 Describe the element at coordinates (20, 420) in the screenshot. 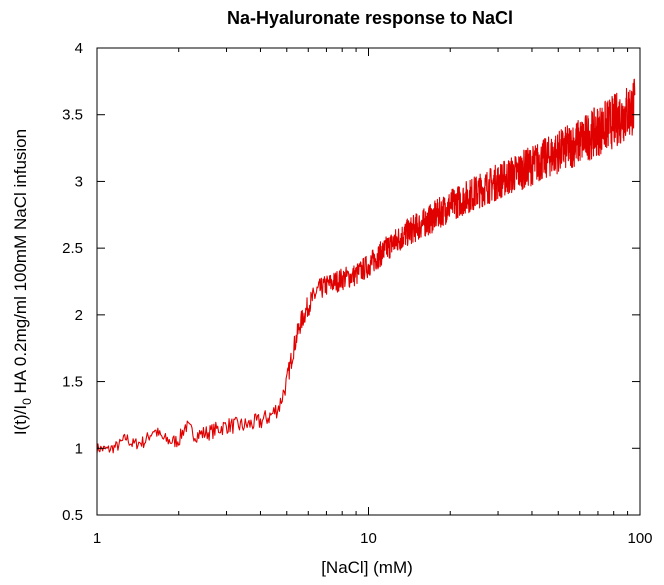

I see `y-axis-label-main: I(t)/I` at that location.